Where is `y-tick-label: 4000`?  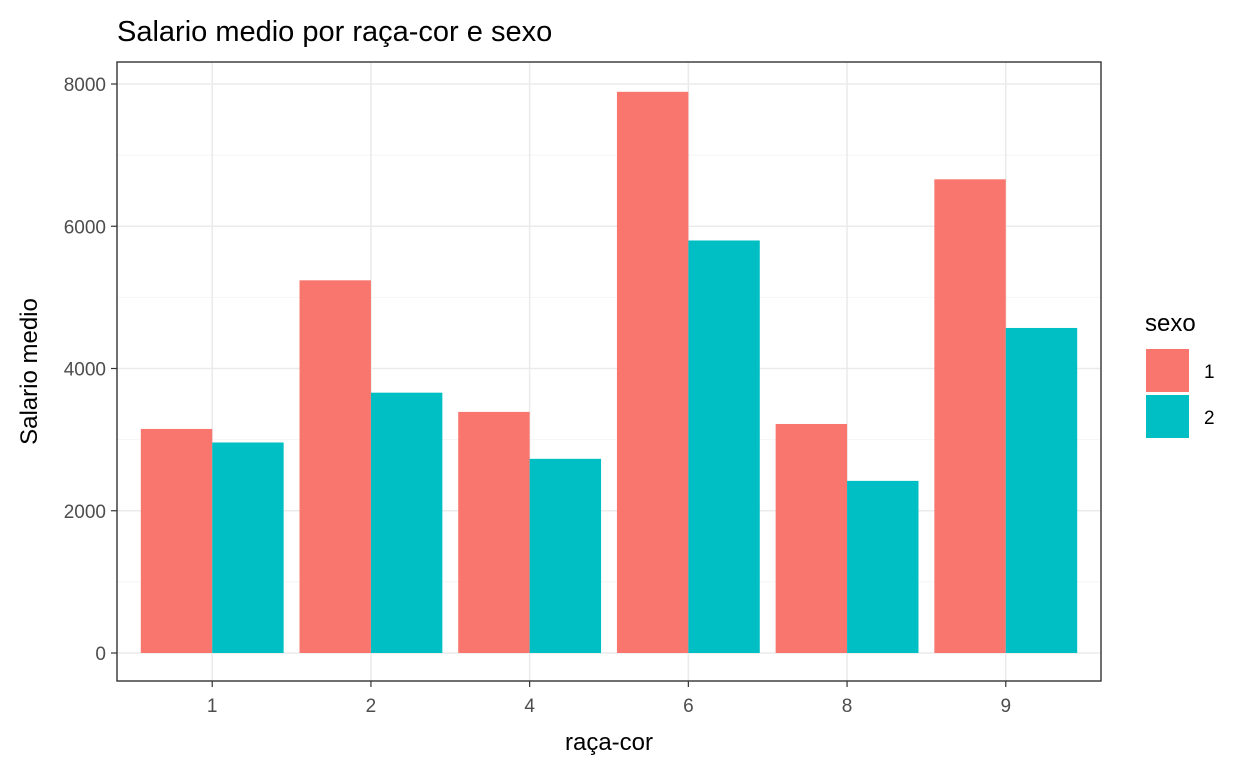 y-tick-label: 4000 is located at coordinates (85, 370).